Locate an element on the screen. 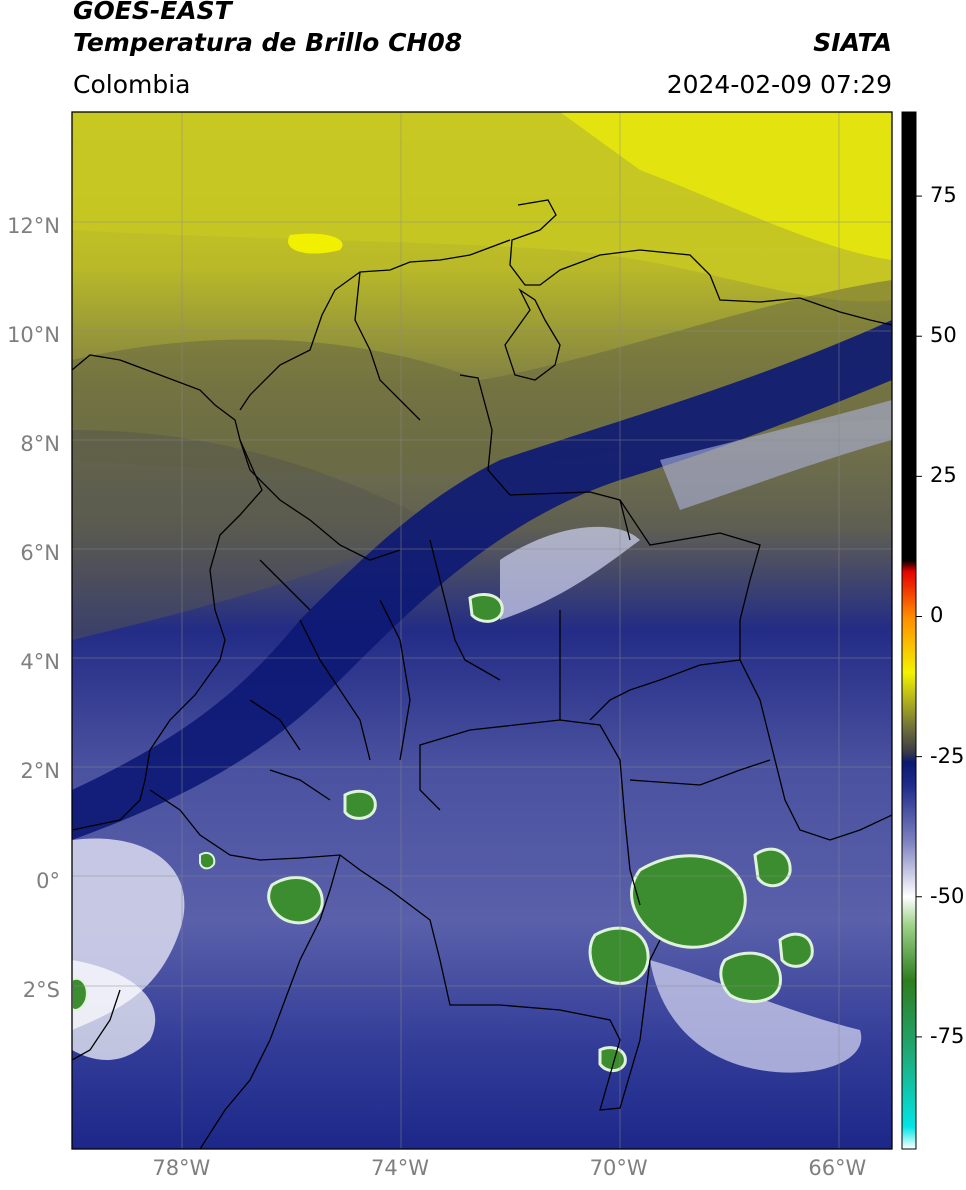 Image resolution: width=966 pixels, height=1190 pixels. lon-label: 74°W is located at coordinates (400, 1168).